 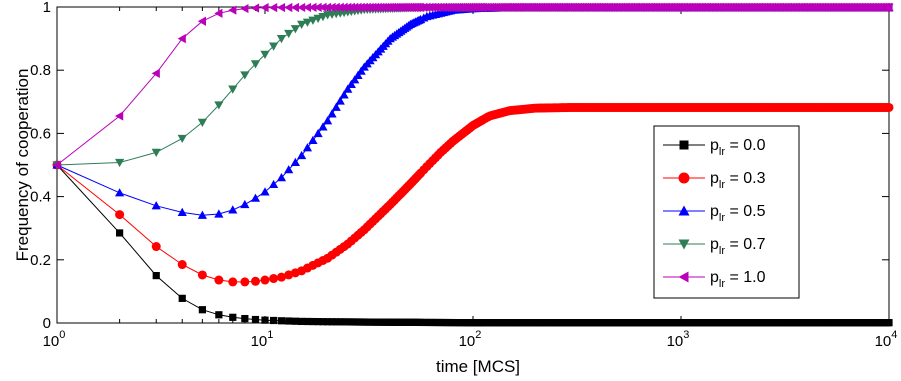 What do you see at coordinates (886, 339) in the screenshot?
I see `x-tick-label: 10⁴` at bounding box center [886, 339].